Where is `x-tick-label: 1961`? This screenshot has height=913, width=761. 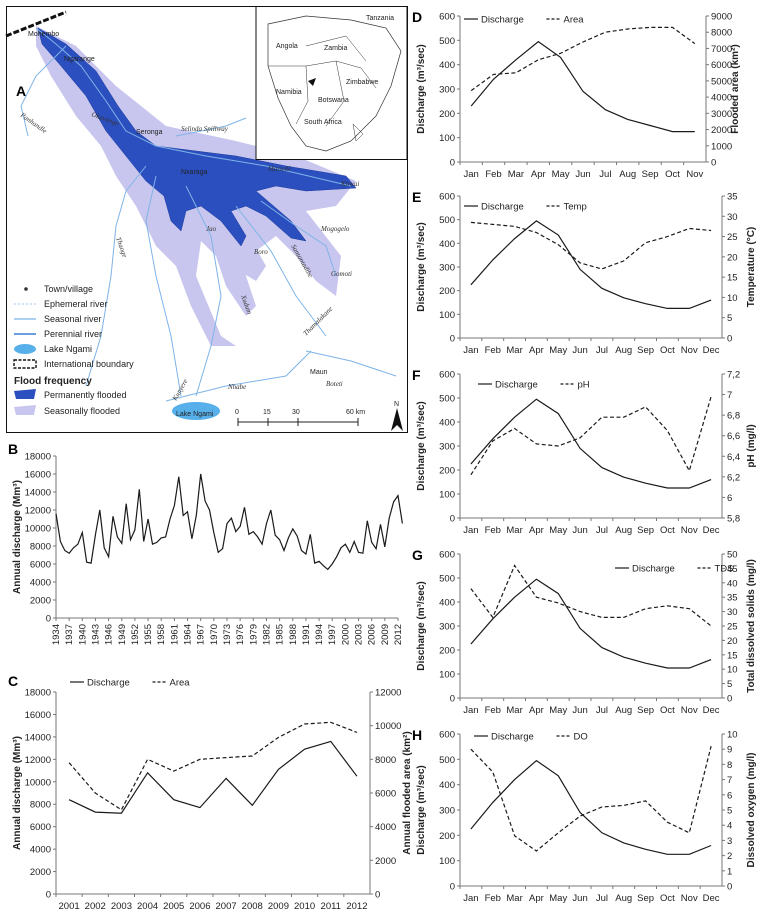
x-tick-label: 1961 is located at coordinates (174, 634).